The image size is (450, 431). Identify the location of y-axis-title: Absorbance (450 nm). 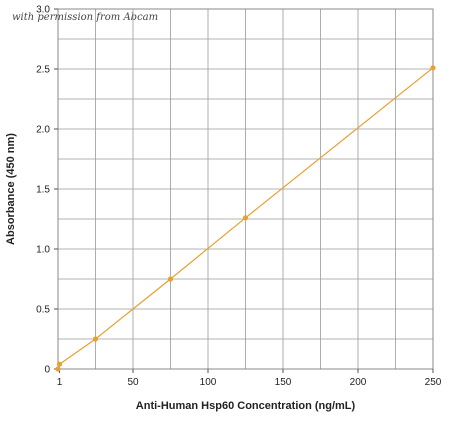
(11, 189).